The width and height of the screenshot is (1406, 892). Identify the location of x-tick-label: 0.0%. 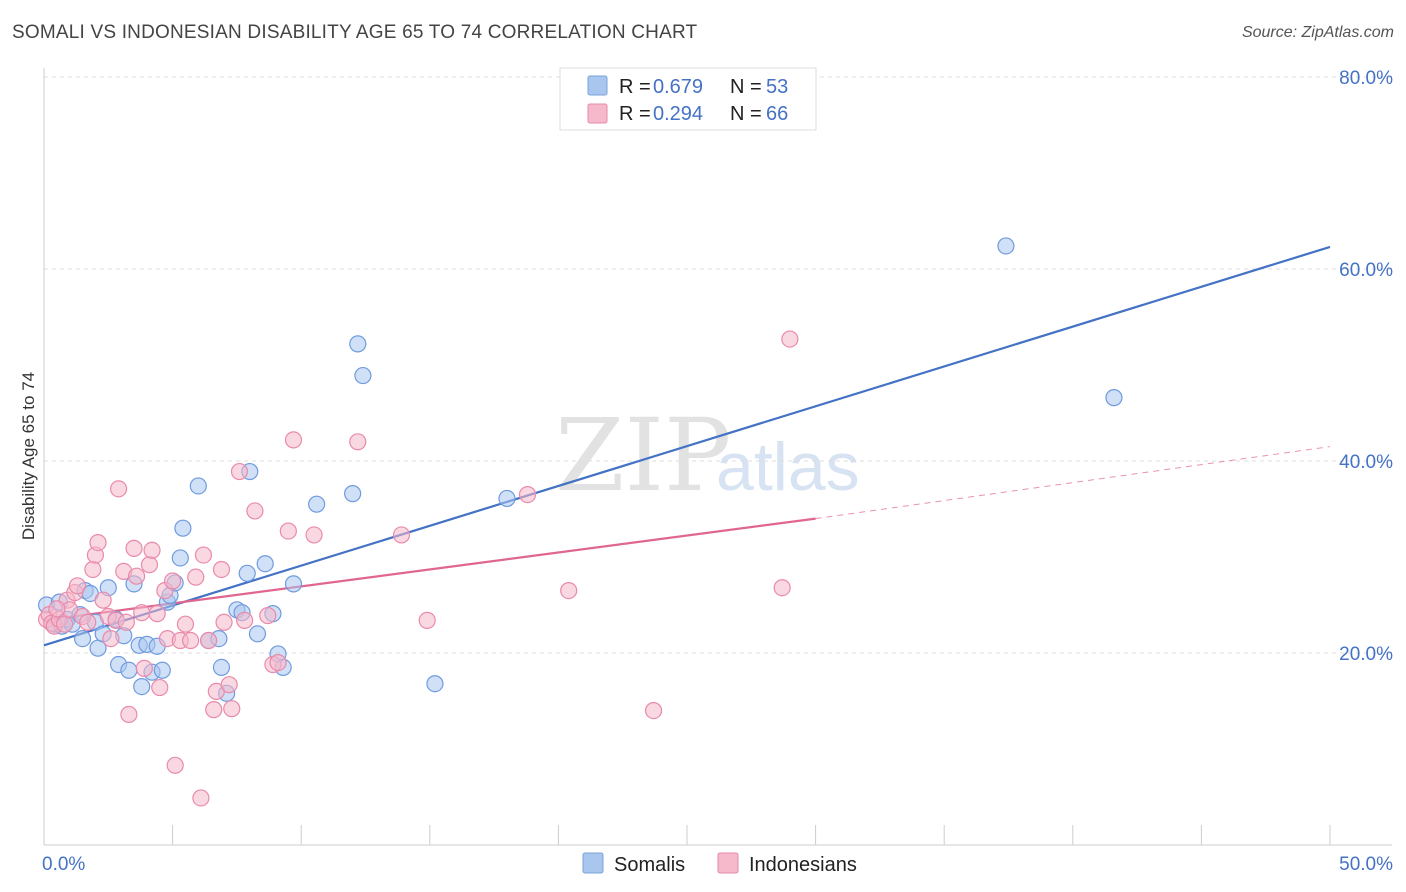
(63, 864).